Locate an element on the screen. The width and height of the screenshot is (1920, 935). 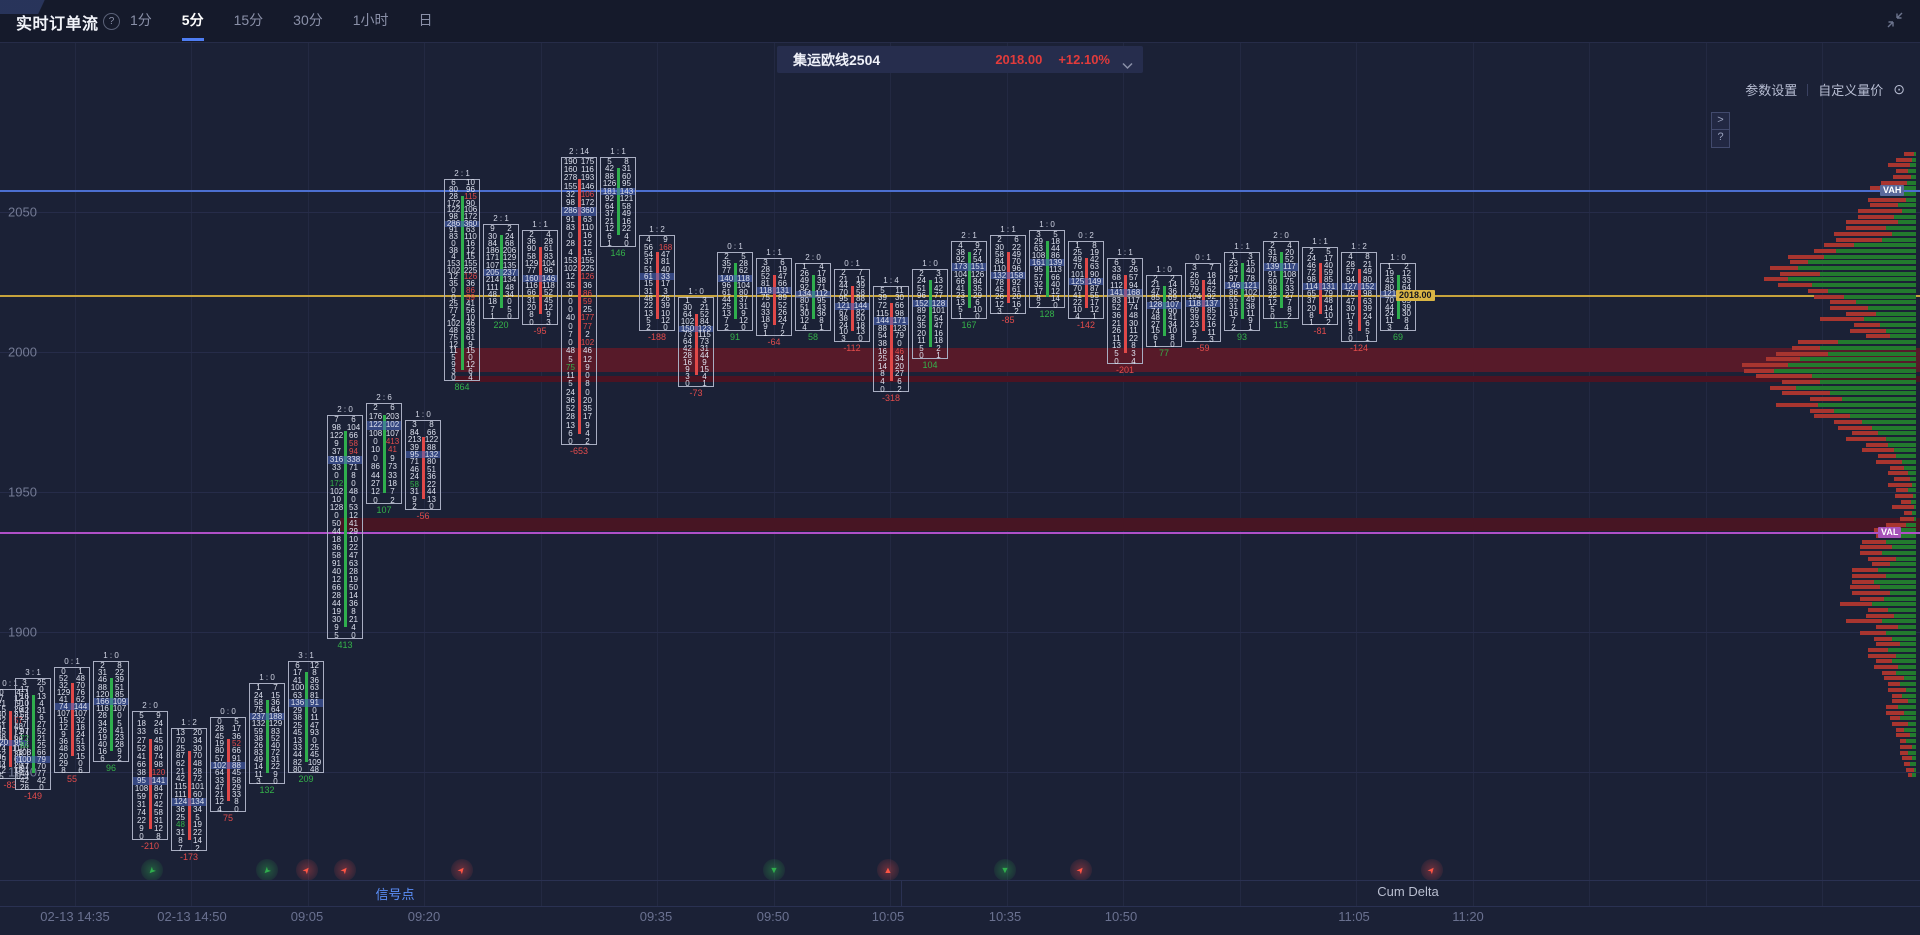
panel-help-button: ? is located at coordinates (1720, 138).